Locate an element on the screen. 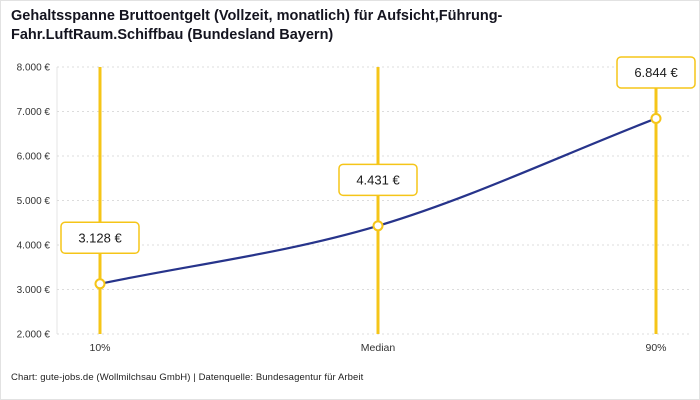 The image size is (700, 400). y-axis-tick-label: 4.000 € is located at coordinates (34, 246).